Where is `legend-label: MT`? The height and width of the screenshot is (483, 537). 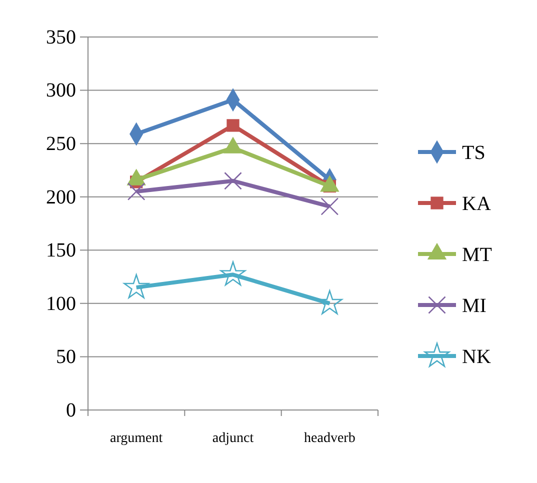
legend-label: MT is located at coordinates (477, 255).